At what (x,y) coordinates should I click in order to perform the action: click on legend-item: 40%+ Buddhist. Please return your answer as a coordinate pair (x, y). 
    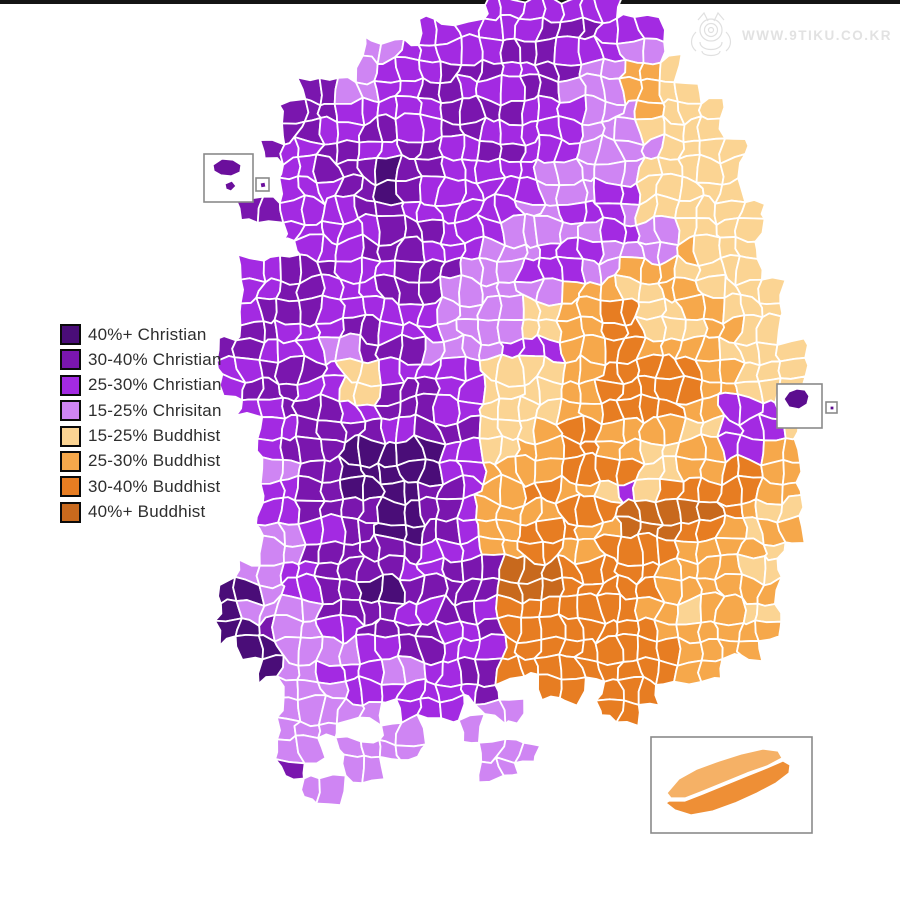
    Looking at the image, I should click on (141, 512).